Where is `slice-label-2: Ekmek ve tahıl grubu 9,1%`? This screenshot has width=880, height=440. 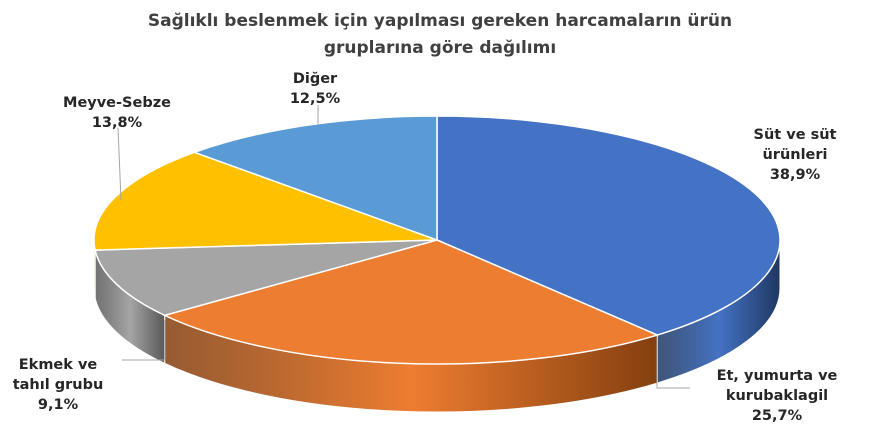 slice-label-2: Ekmek ve tahıl grubu 9,1% is located at coordinates (58, 385).